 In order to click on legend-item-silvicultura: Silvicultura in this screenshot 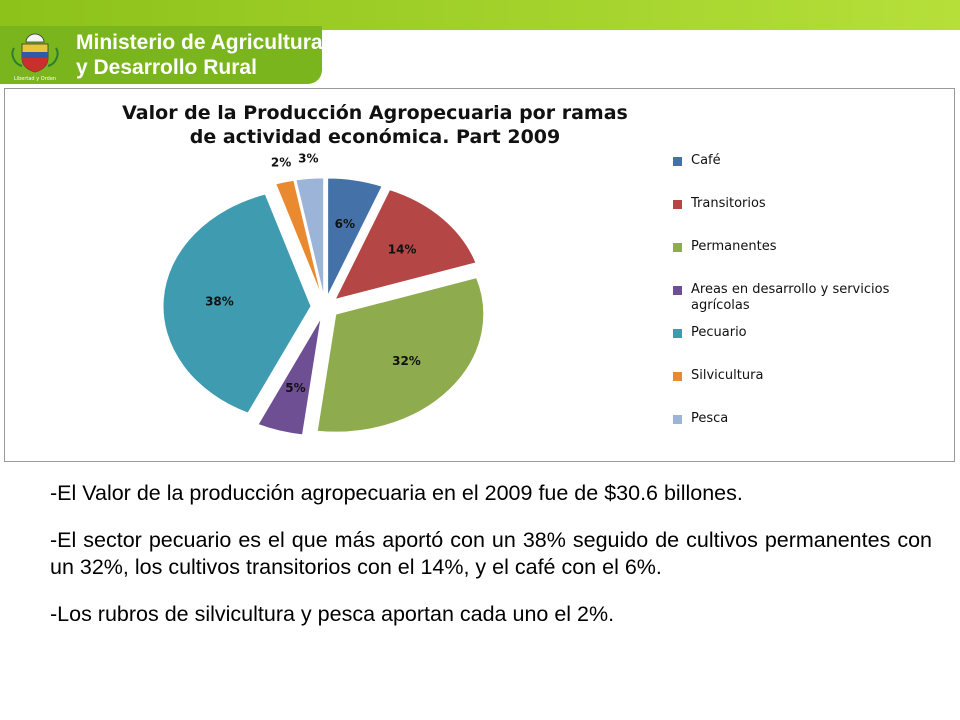, I will do `click(806, 389)`.